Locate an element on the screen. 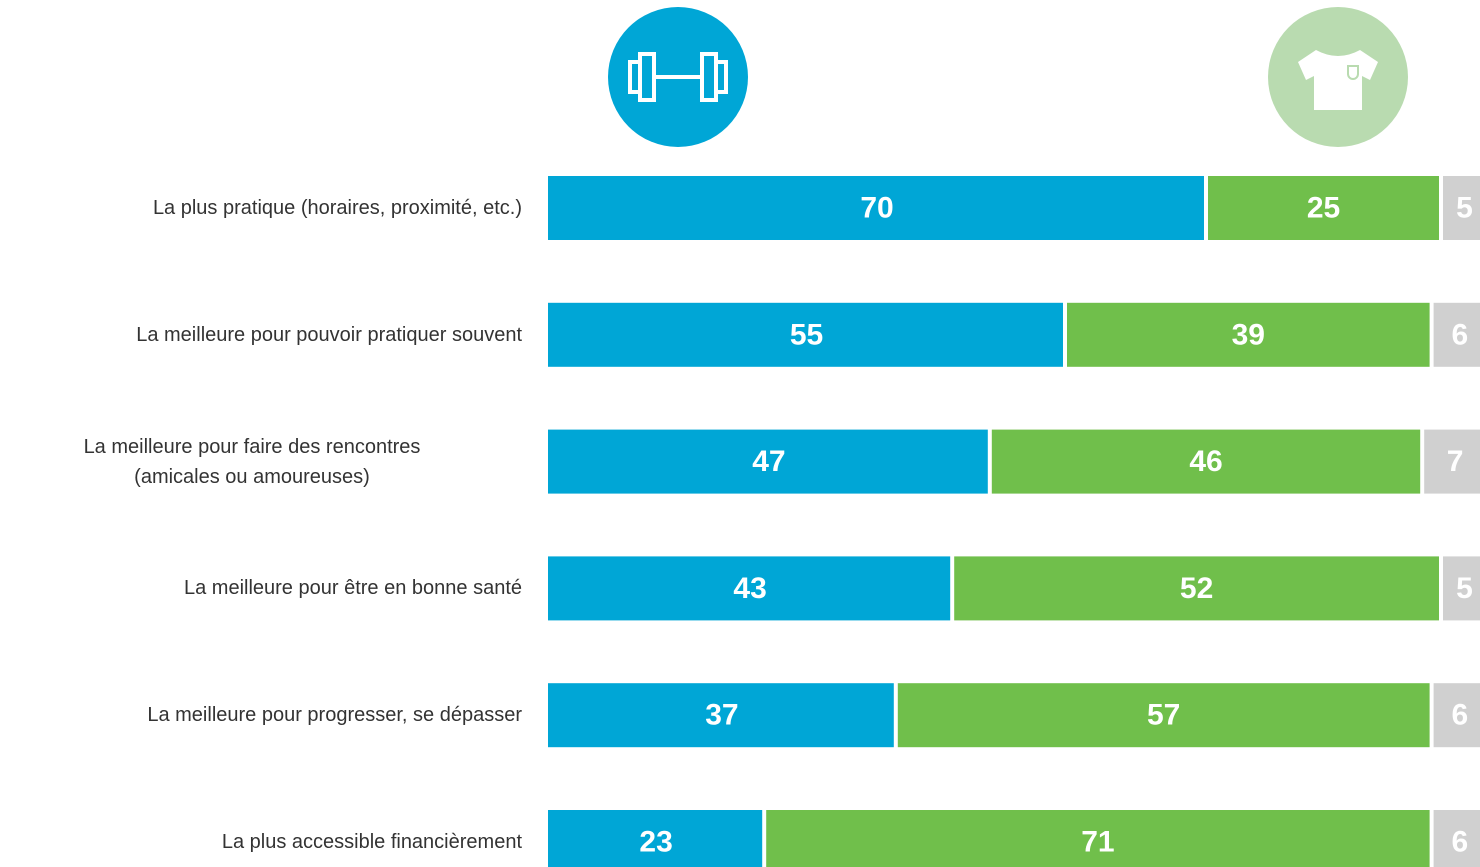  value-label: 52 is located at coordinates (1196, 588).